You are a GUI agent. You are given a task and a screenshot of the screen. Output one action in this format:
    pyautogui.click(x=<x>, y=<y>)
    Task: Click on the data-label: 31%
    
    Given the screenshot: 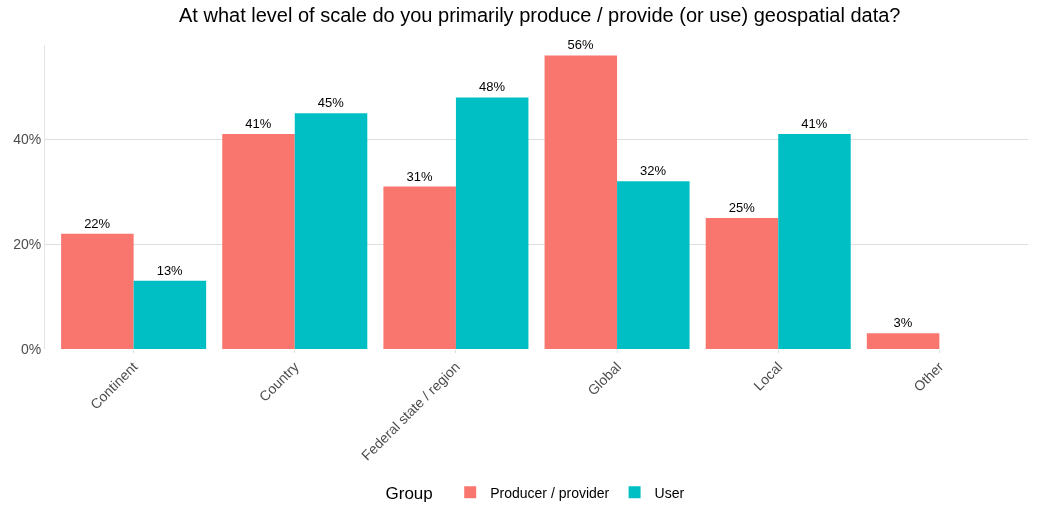 What is the action you would take?
    pyautogui.click(x=419, y=176)
    